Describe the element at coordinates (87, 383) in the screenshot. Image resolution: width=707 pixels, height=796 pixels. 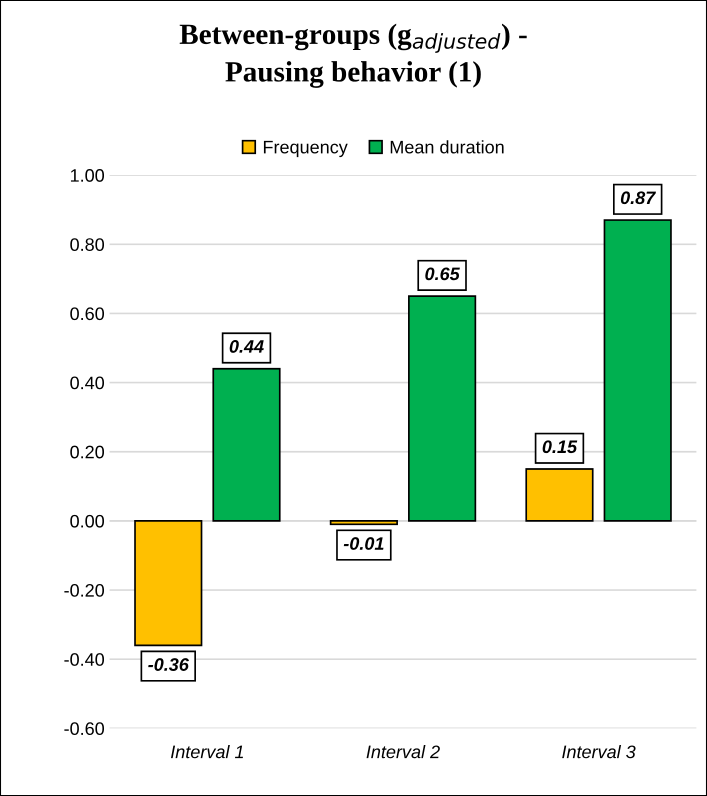
I see `y-tick-label: 0.40` at that location.